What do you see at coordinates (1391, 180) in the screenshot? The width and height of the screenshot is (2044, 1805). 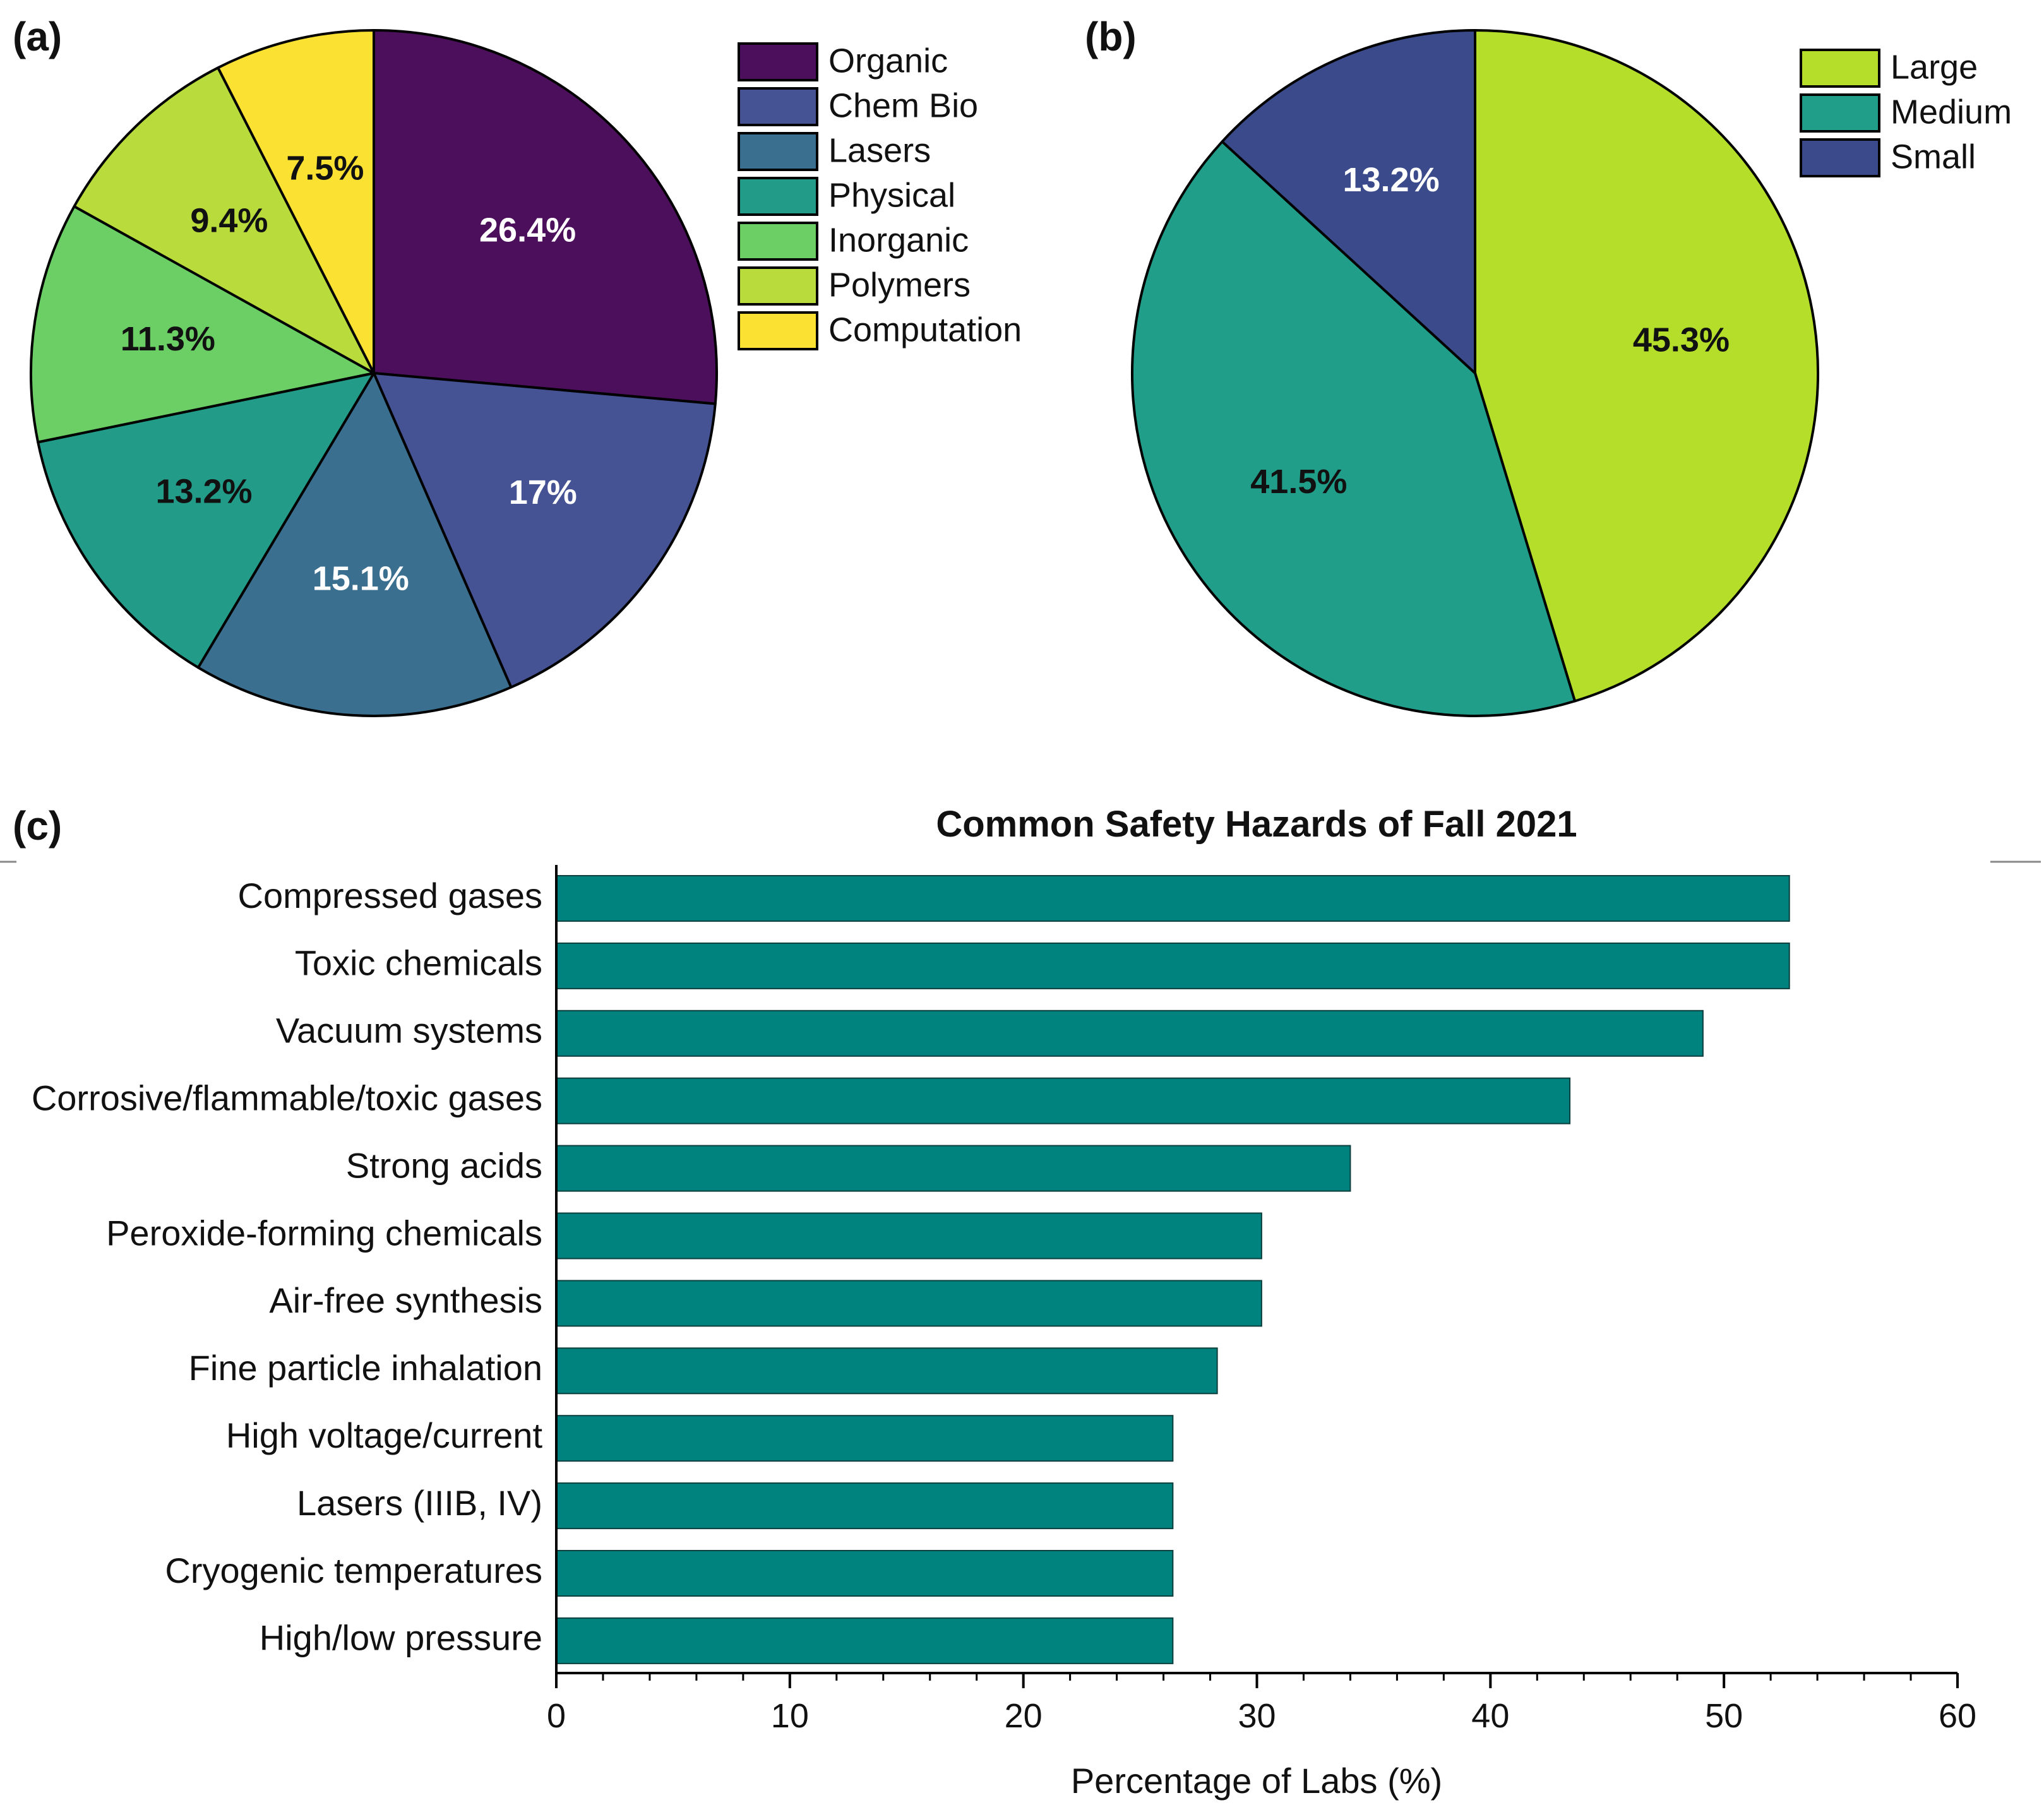 I see `slice-label-small: 13.2%` at bounding box center [1391, 180].